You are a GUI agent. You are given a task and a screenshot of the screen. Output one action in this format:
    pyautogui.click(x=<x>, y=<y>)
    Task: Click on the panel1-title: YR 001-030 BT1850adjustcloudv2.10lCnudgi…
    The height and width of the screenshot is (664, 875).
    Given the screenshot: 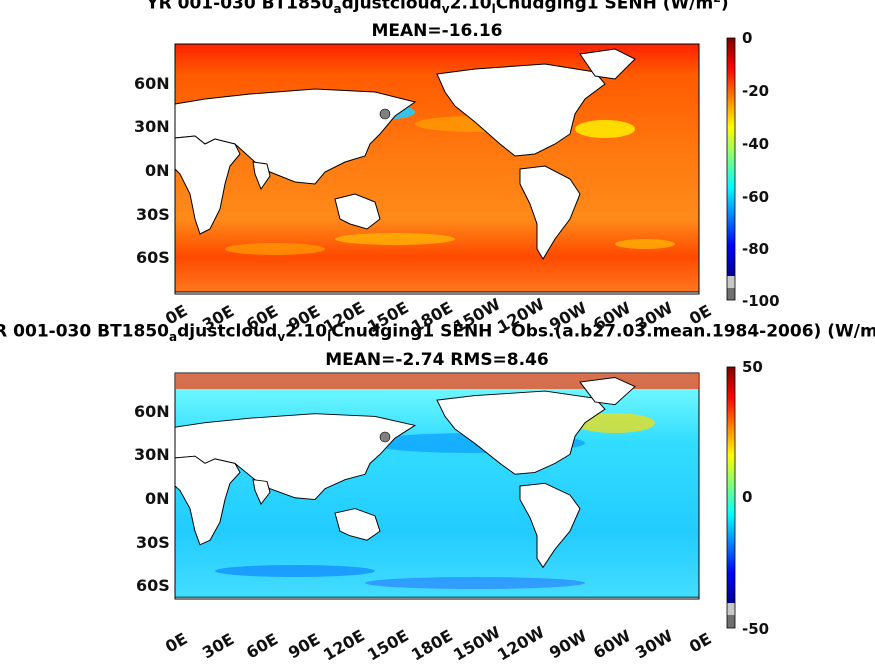 What is the action you would take?
    pyautogui.click(x=437, y=8)
    